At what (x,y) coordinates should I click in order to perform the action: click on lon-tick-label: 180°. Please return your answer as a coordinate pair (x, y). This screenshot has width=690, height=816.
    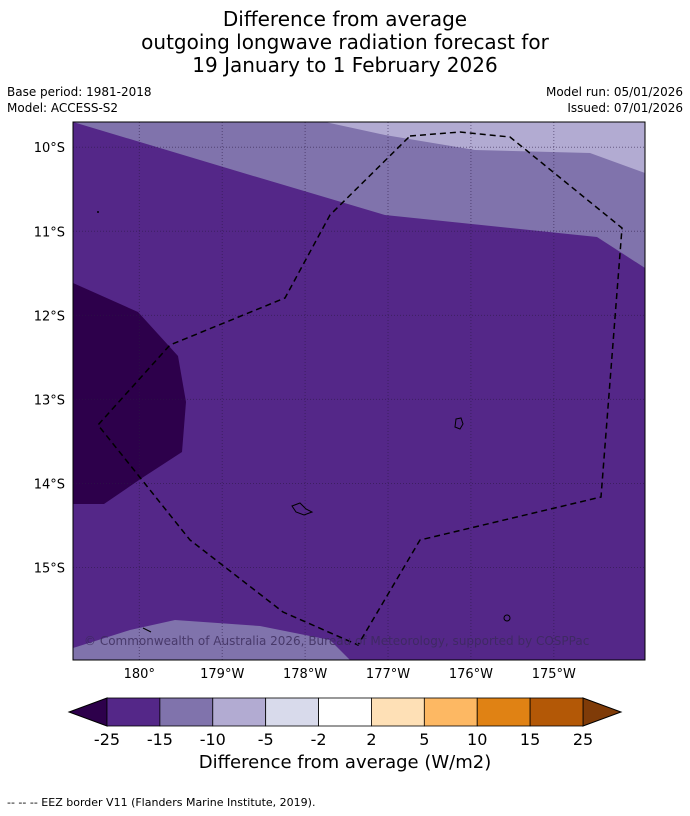
    Looking at the image, I should click on (139, 674).